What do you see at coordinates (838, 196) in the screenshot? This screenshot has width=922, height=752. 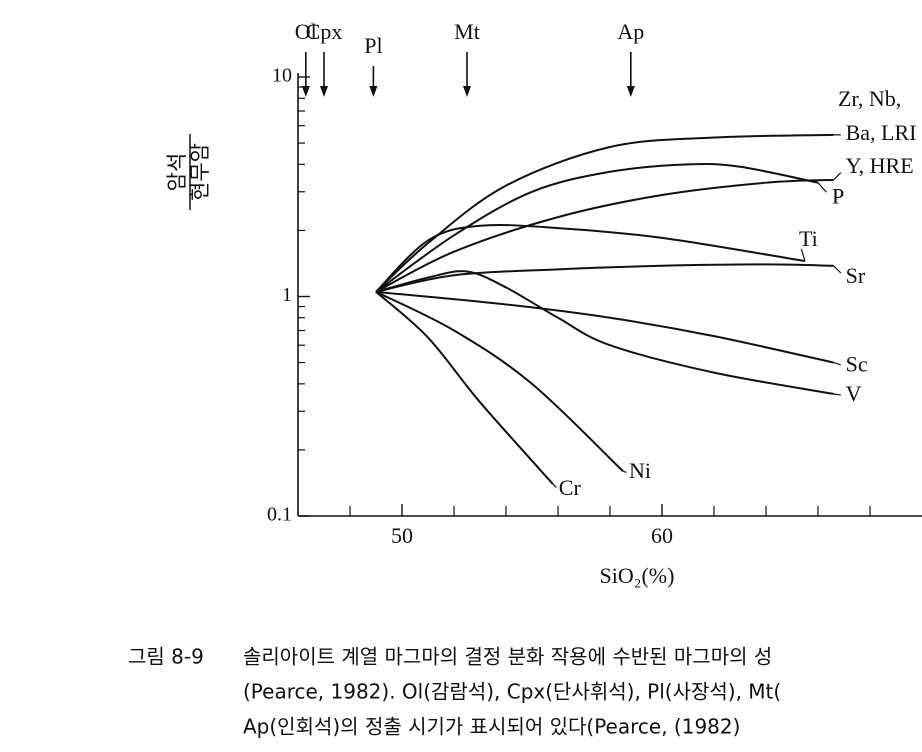 I see `series-label: P` at bounding box center [838, 196].